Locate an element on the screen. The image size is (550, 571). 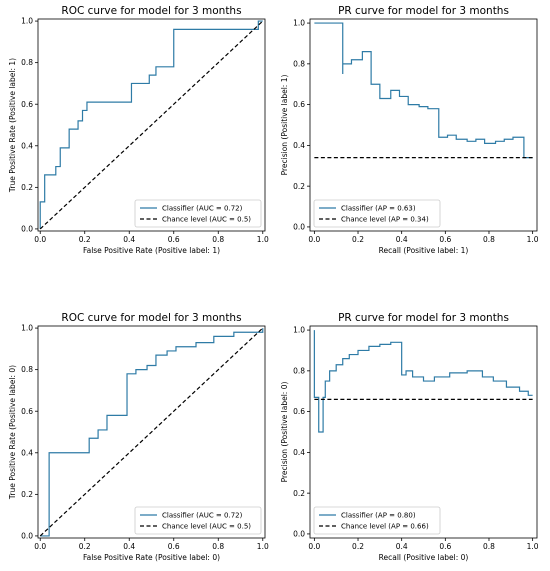
legend-label: Chance level (AP = 0.34) is located at coordinates (385, 220).